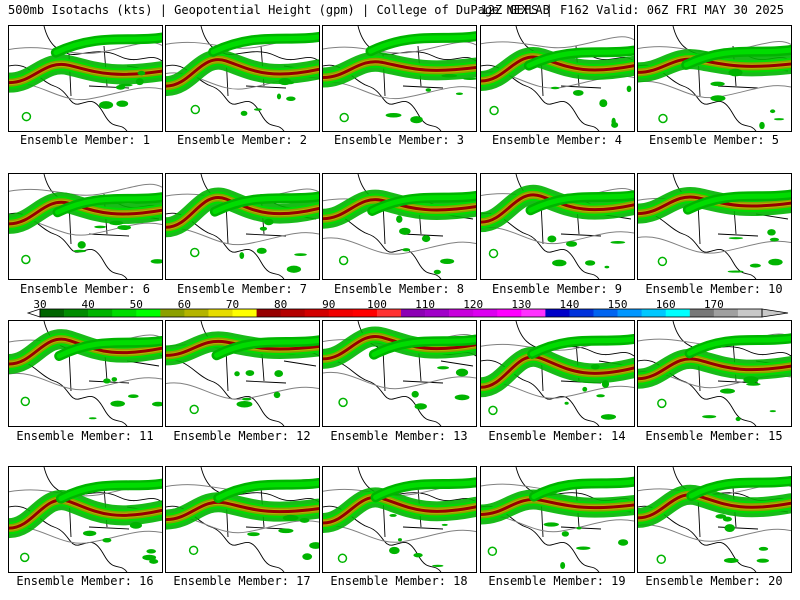 This screenshot has height=600, width=800. I want to click on colorbar-tick-label: 70, so click(232, 304).